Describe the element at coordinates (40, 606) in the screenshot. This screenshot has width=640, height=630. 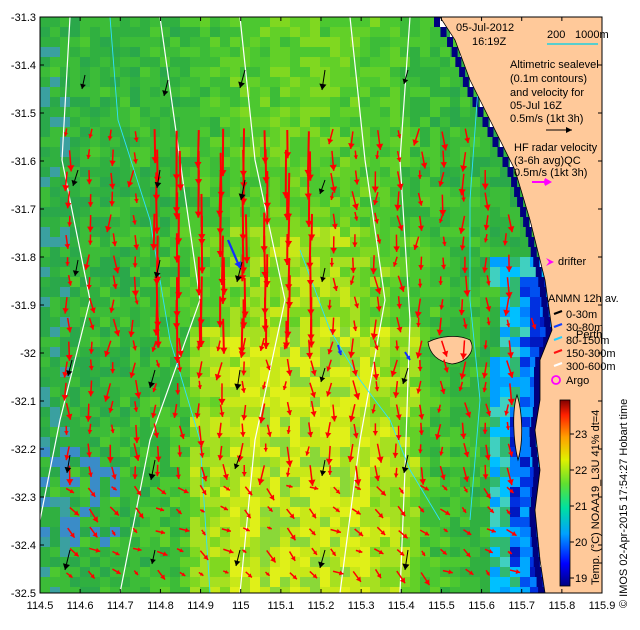
I see `lon-tick-label: 114.5` at that location.